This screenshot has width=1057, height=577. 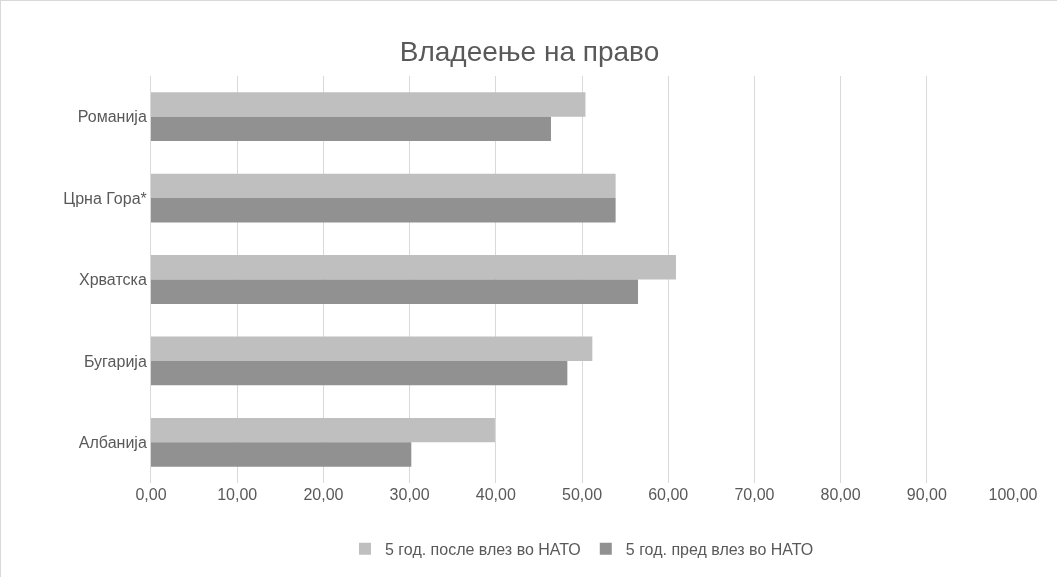 I want to click on chart-title: Владеење на право, so click(x=529, y=51).